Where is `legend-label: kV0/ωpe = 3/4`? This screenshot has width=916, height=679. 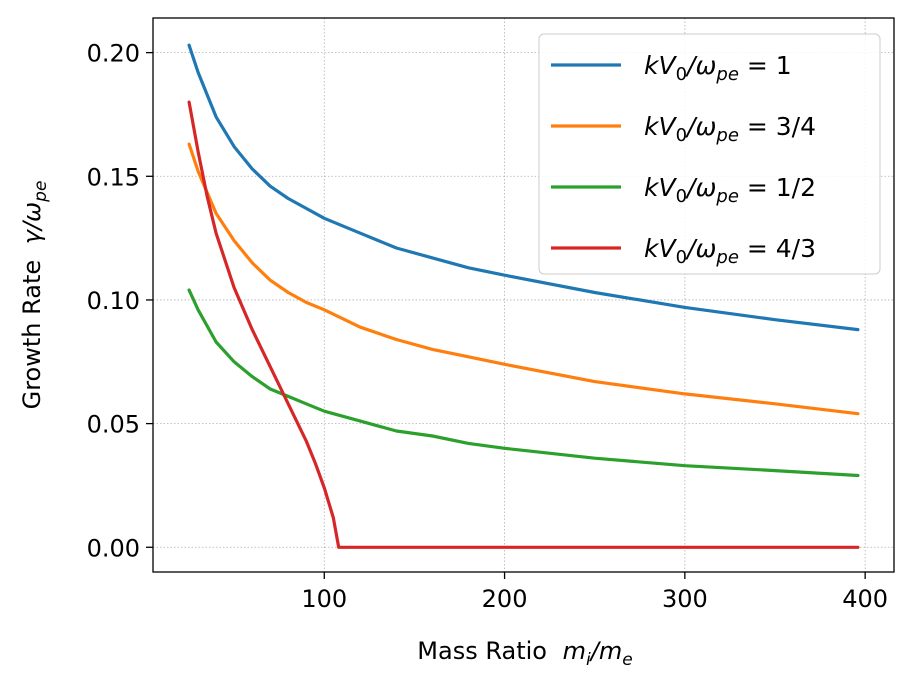
legend-label: kV0/ωpe = 3/4 is located at coordinates (730, 129).